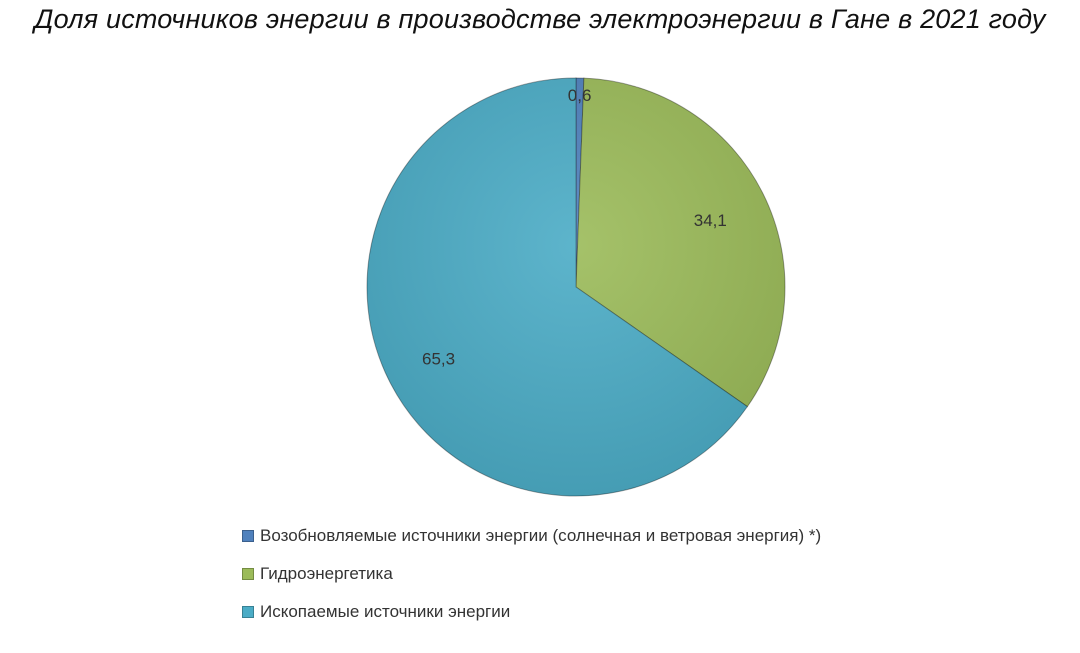 The image size is (1080, 653). Describe the element at coordinates (580, 95) in the screenshot. I see `data-label: 0,6` at that location.